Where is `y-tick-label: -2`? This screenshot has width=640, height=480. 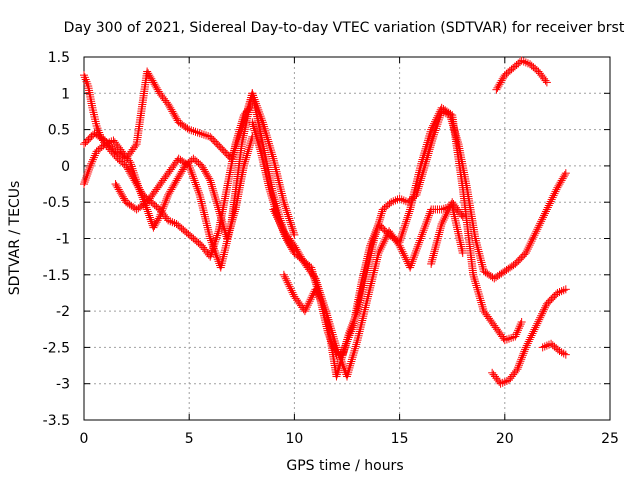 y-tick-label: -2 is located at coordinates (63, 312).